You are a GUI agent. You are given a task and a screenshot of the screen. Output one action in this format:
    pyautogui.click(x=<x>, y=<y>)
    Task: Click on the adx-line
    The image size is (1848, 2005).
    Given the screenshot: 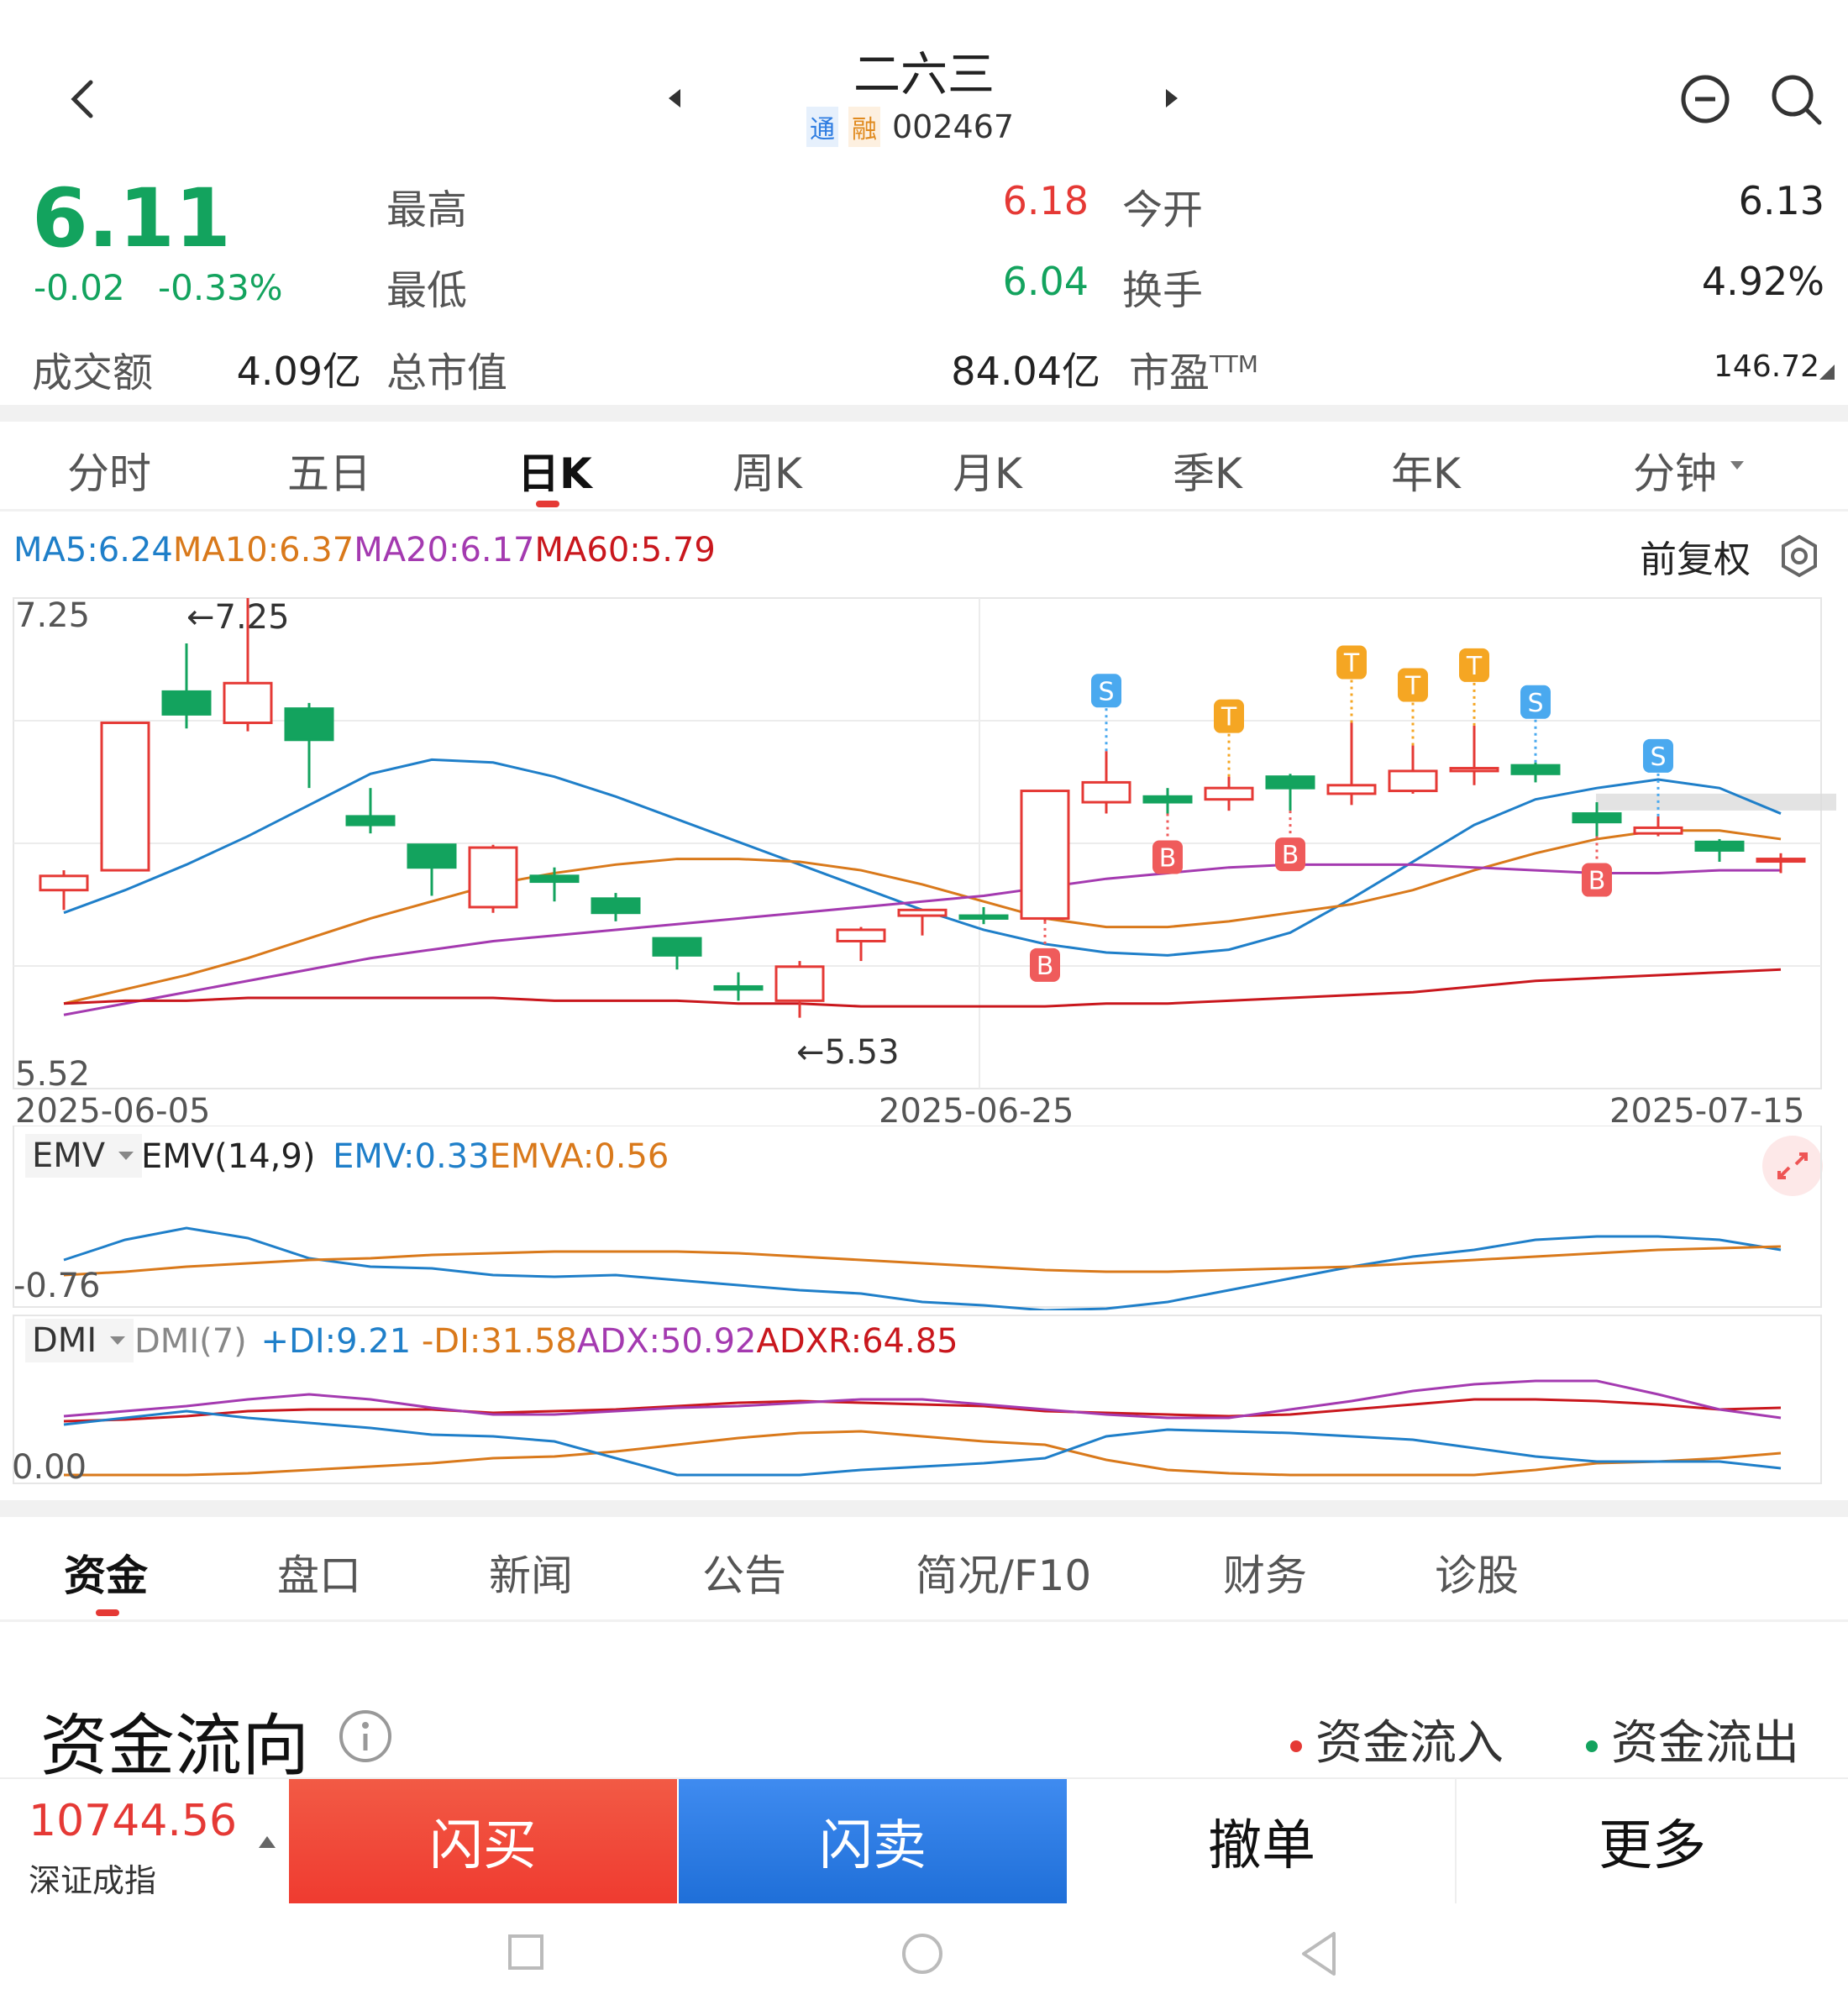 What is the action you would take?
    pyautogui.click(x=922, y=1400)
    